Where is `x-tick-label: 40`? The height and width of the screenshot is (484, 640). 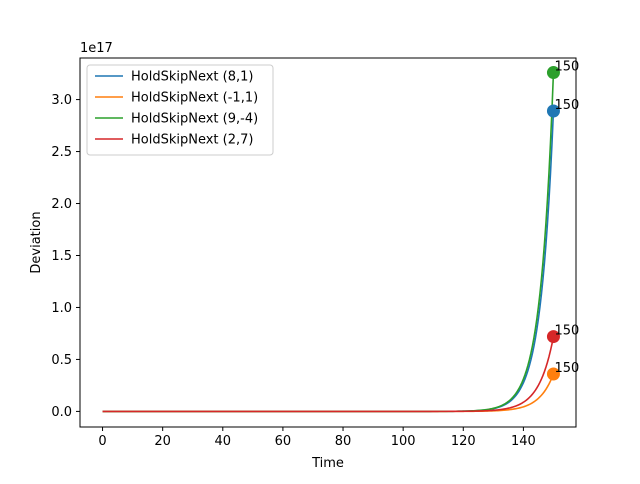
x-tick-label: 40 is located at coordinates (223, 441).